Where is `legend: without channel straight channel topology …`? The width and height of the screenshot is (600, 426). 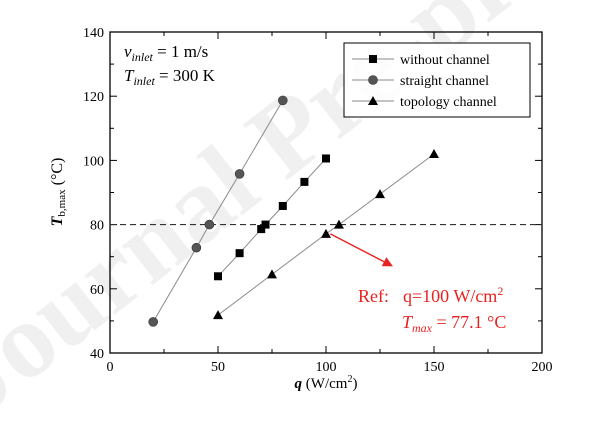 legend: without channel straight channel topology … is located at coordinates (437, 80).